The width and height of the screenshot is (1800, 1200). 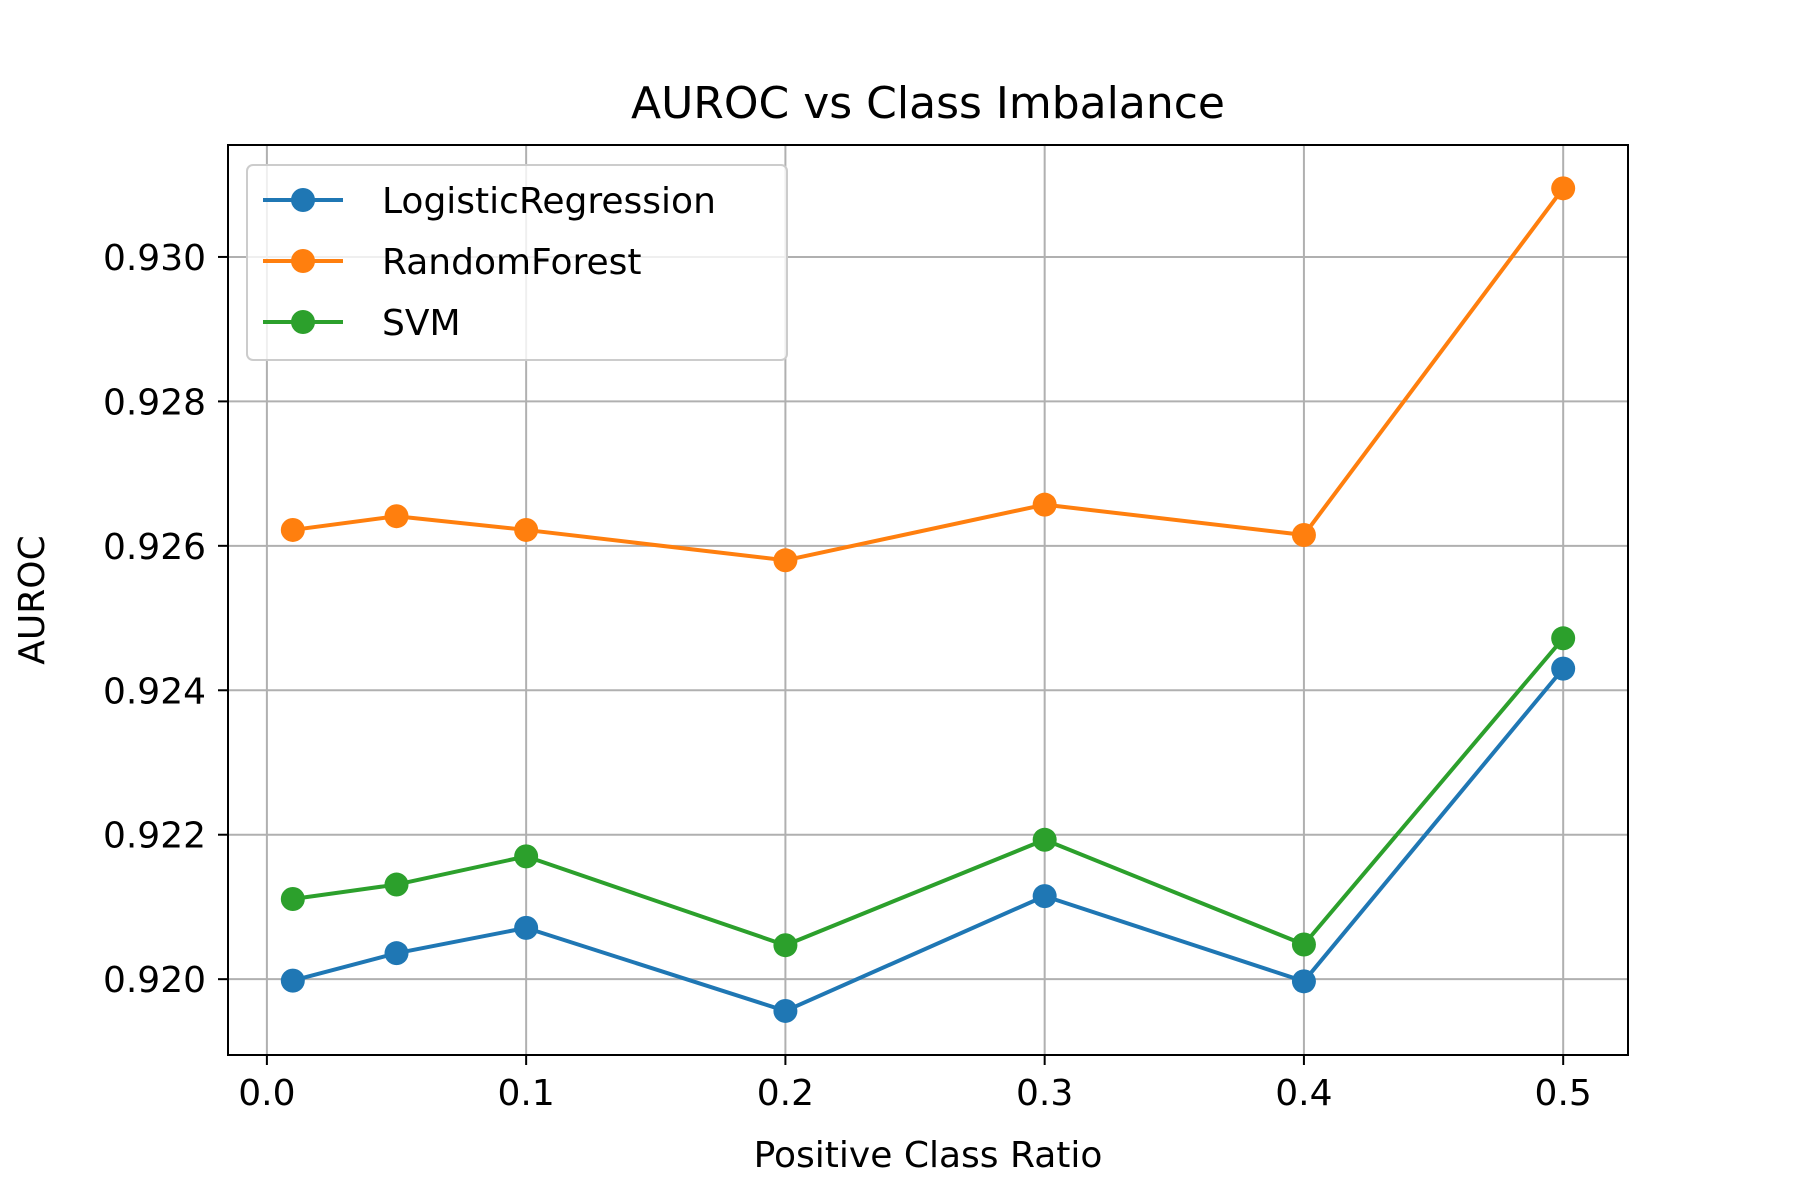 What do you see at coordinates (928, 1155) in the screenshot?
I see `x-axis-label: Positive Class Ratio` at bounding box center [928, 1155].